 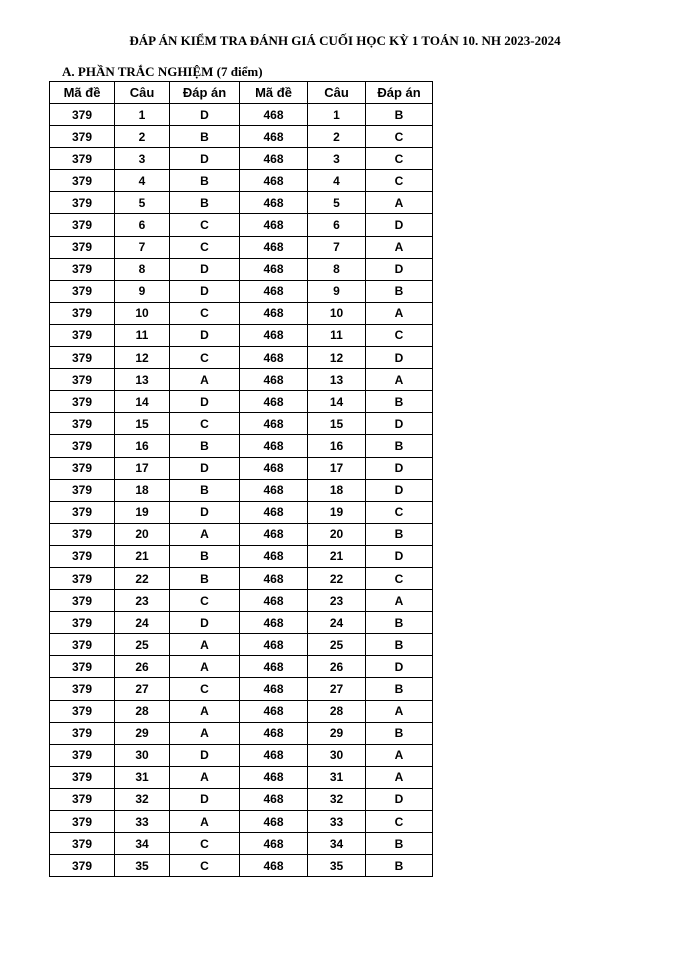 What do you see at coordinates (241, 777) in the screenshot?
I see `table-row: 379 31 A 468 31 A` at bounding box center [241, 777].